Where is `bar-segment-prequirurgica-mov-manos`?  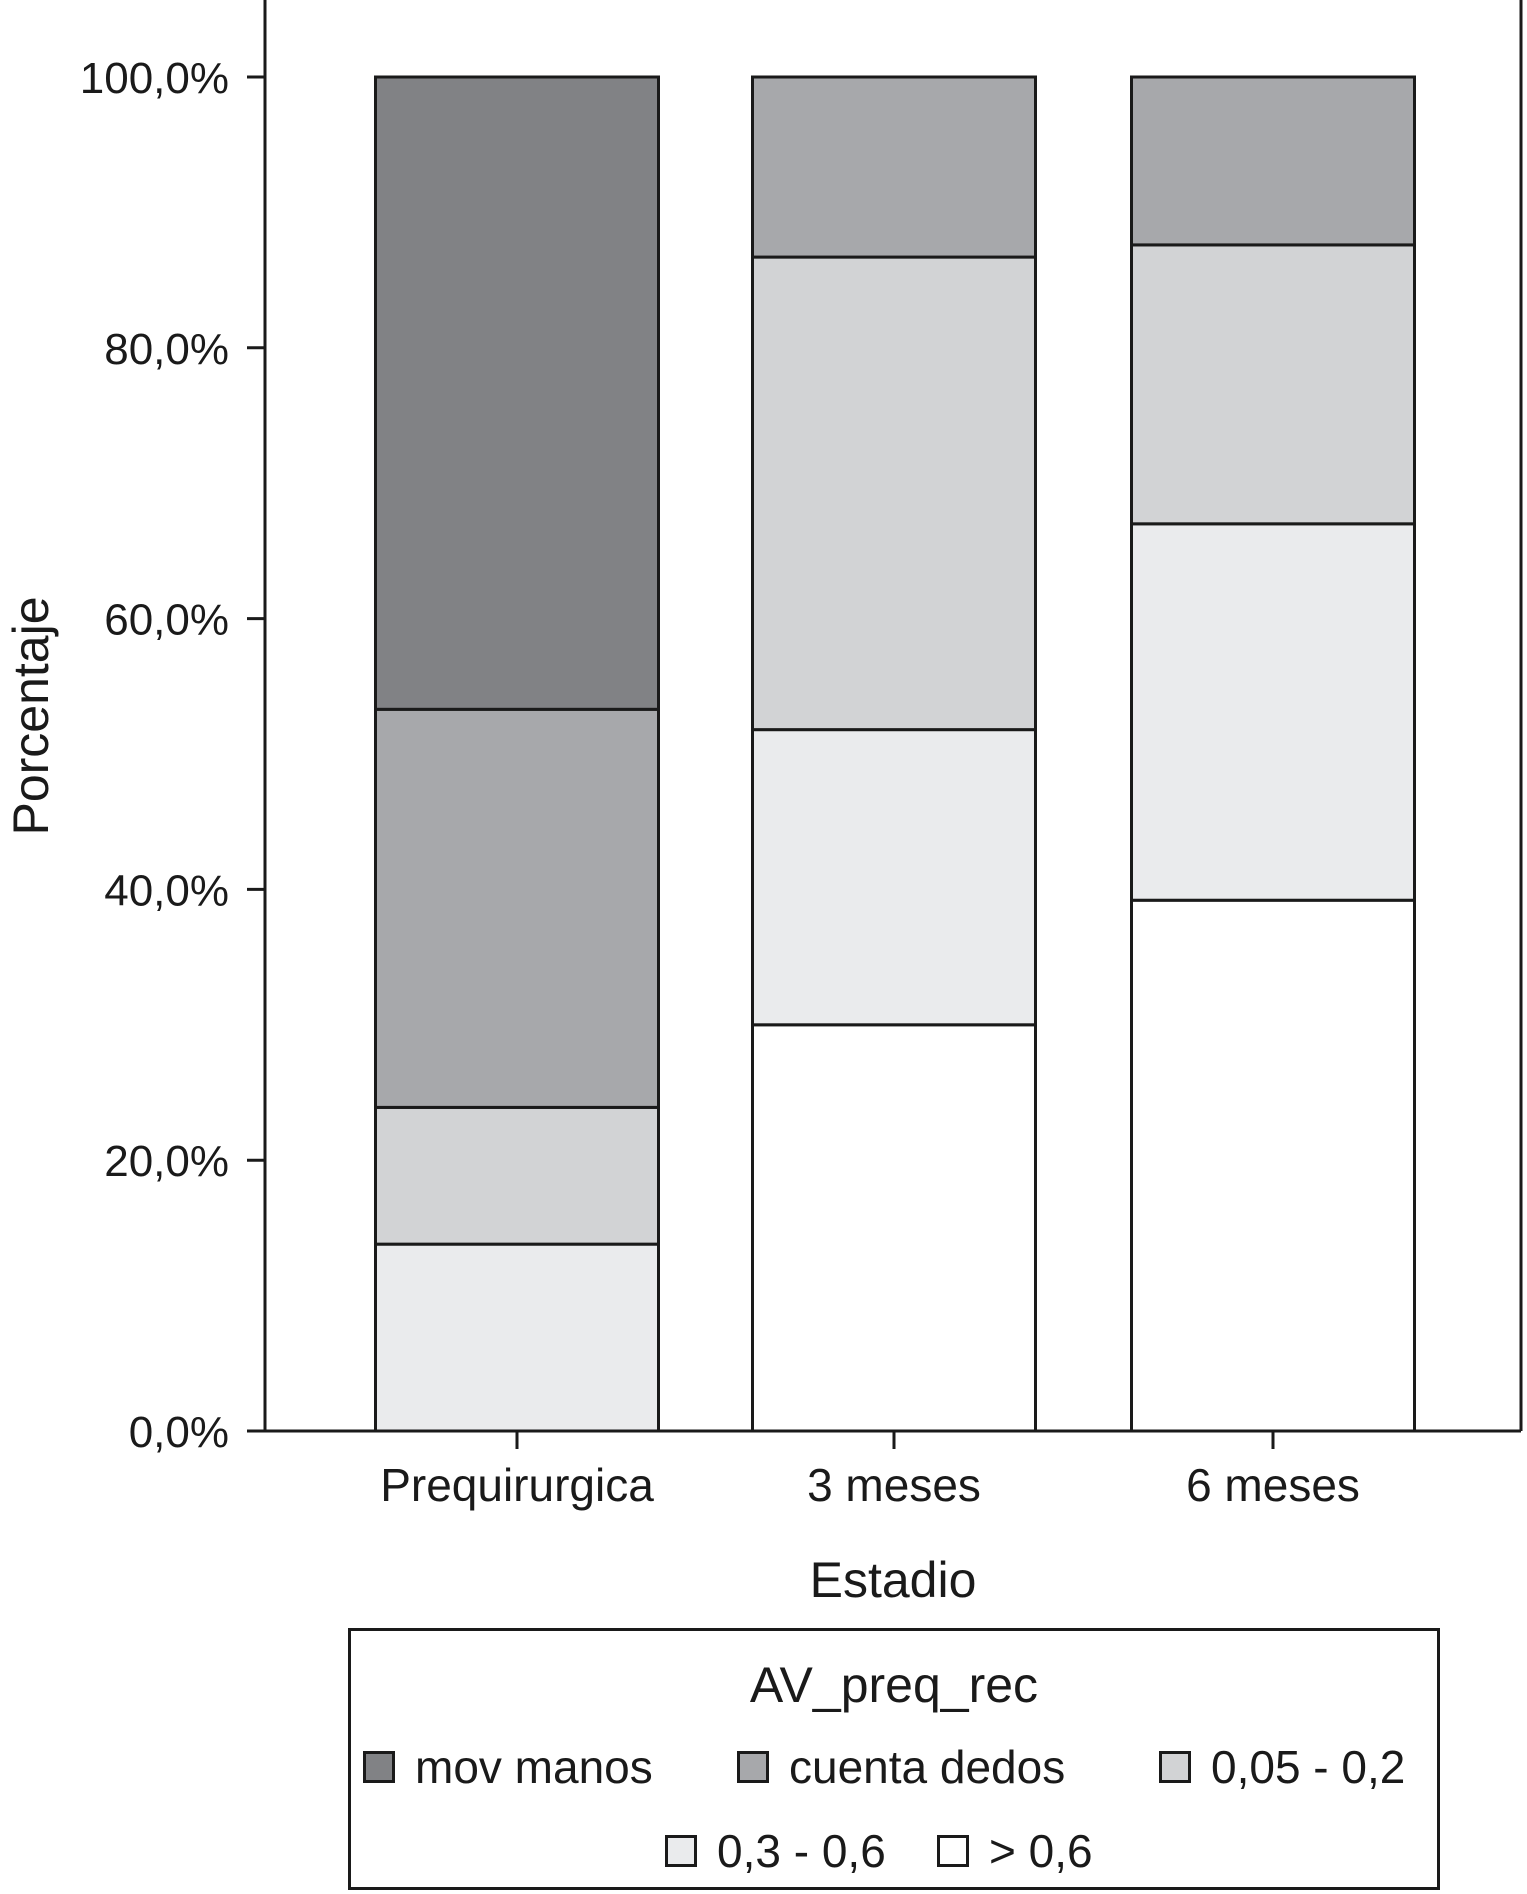
bar-segment-prequirurgica-mov-manos is located at coordinates (517, 393).